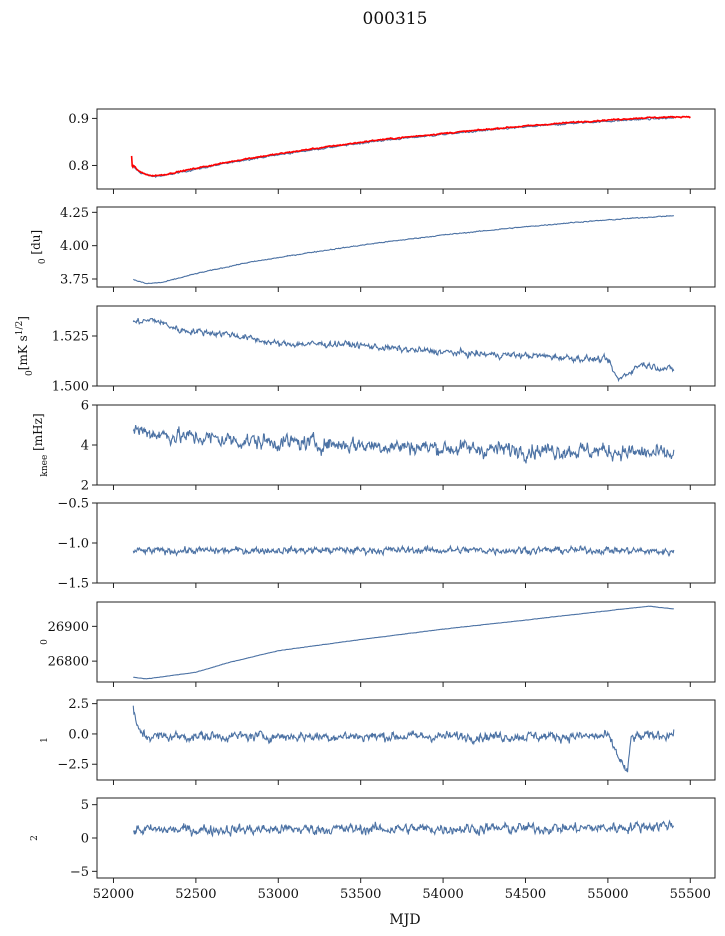 The height and width of the screenshot is (936, 725). I want to click on figure-title: 000315, so click(395, 19).